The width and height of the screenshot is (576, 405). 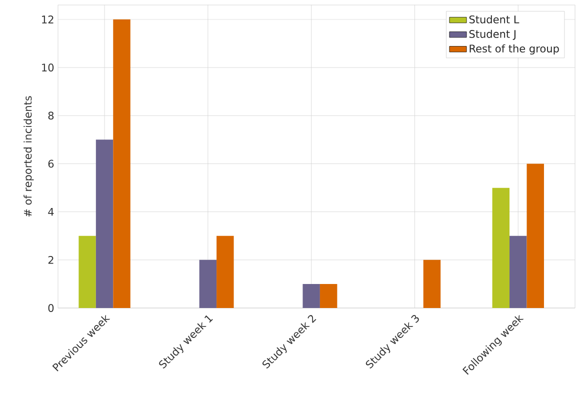 I want to click on y-tick-label: 4, so click(x=51, y=212).